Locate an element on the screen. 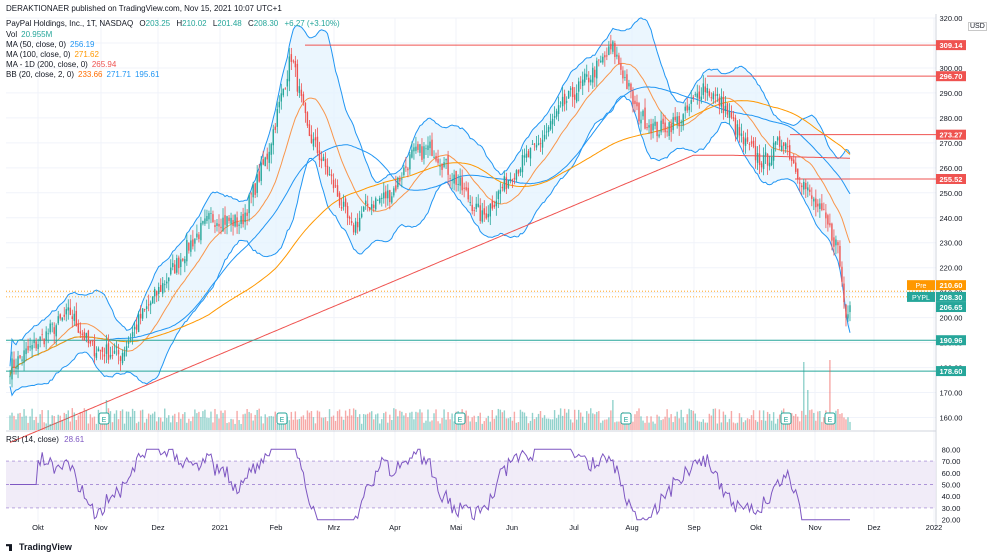  currency-label: USD is located at coordinates (977, 26).